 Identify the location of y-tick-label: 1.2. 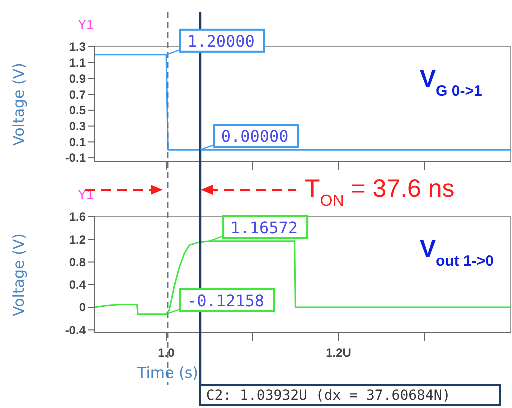
(77, 239).